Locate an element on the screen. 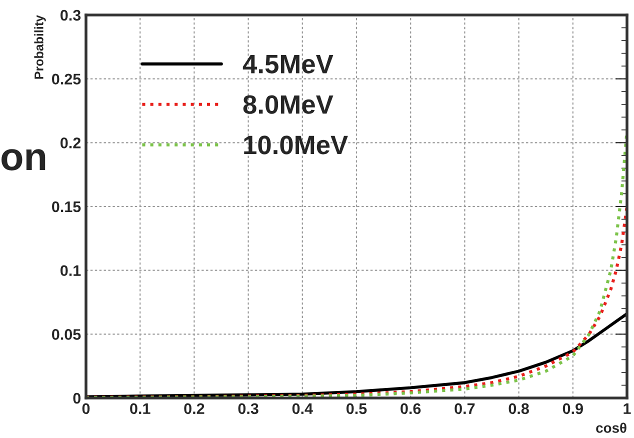  y-tick-label: 0 is located at coordinates (77, 398).